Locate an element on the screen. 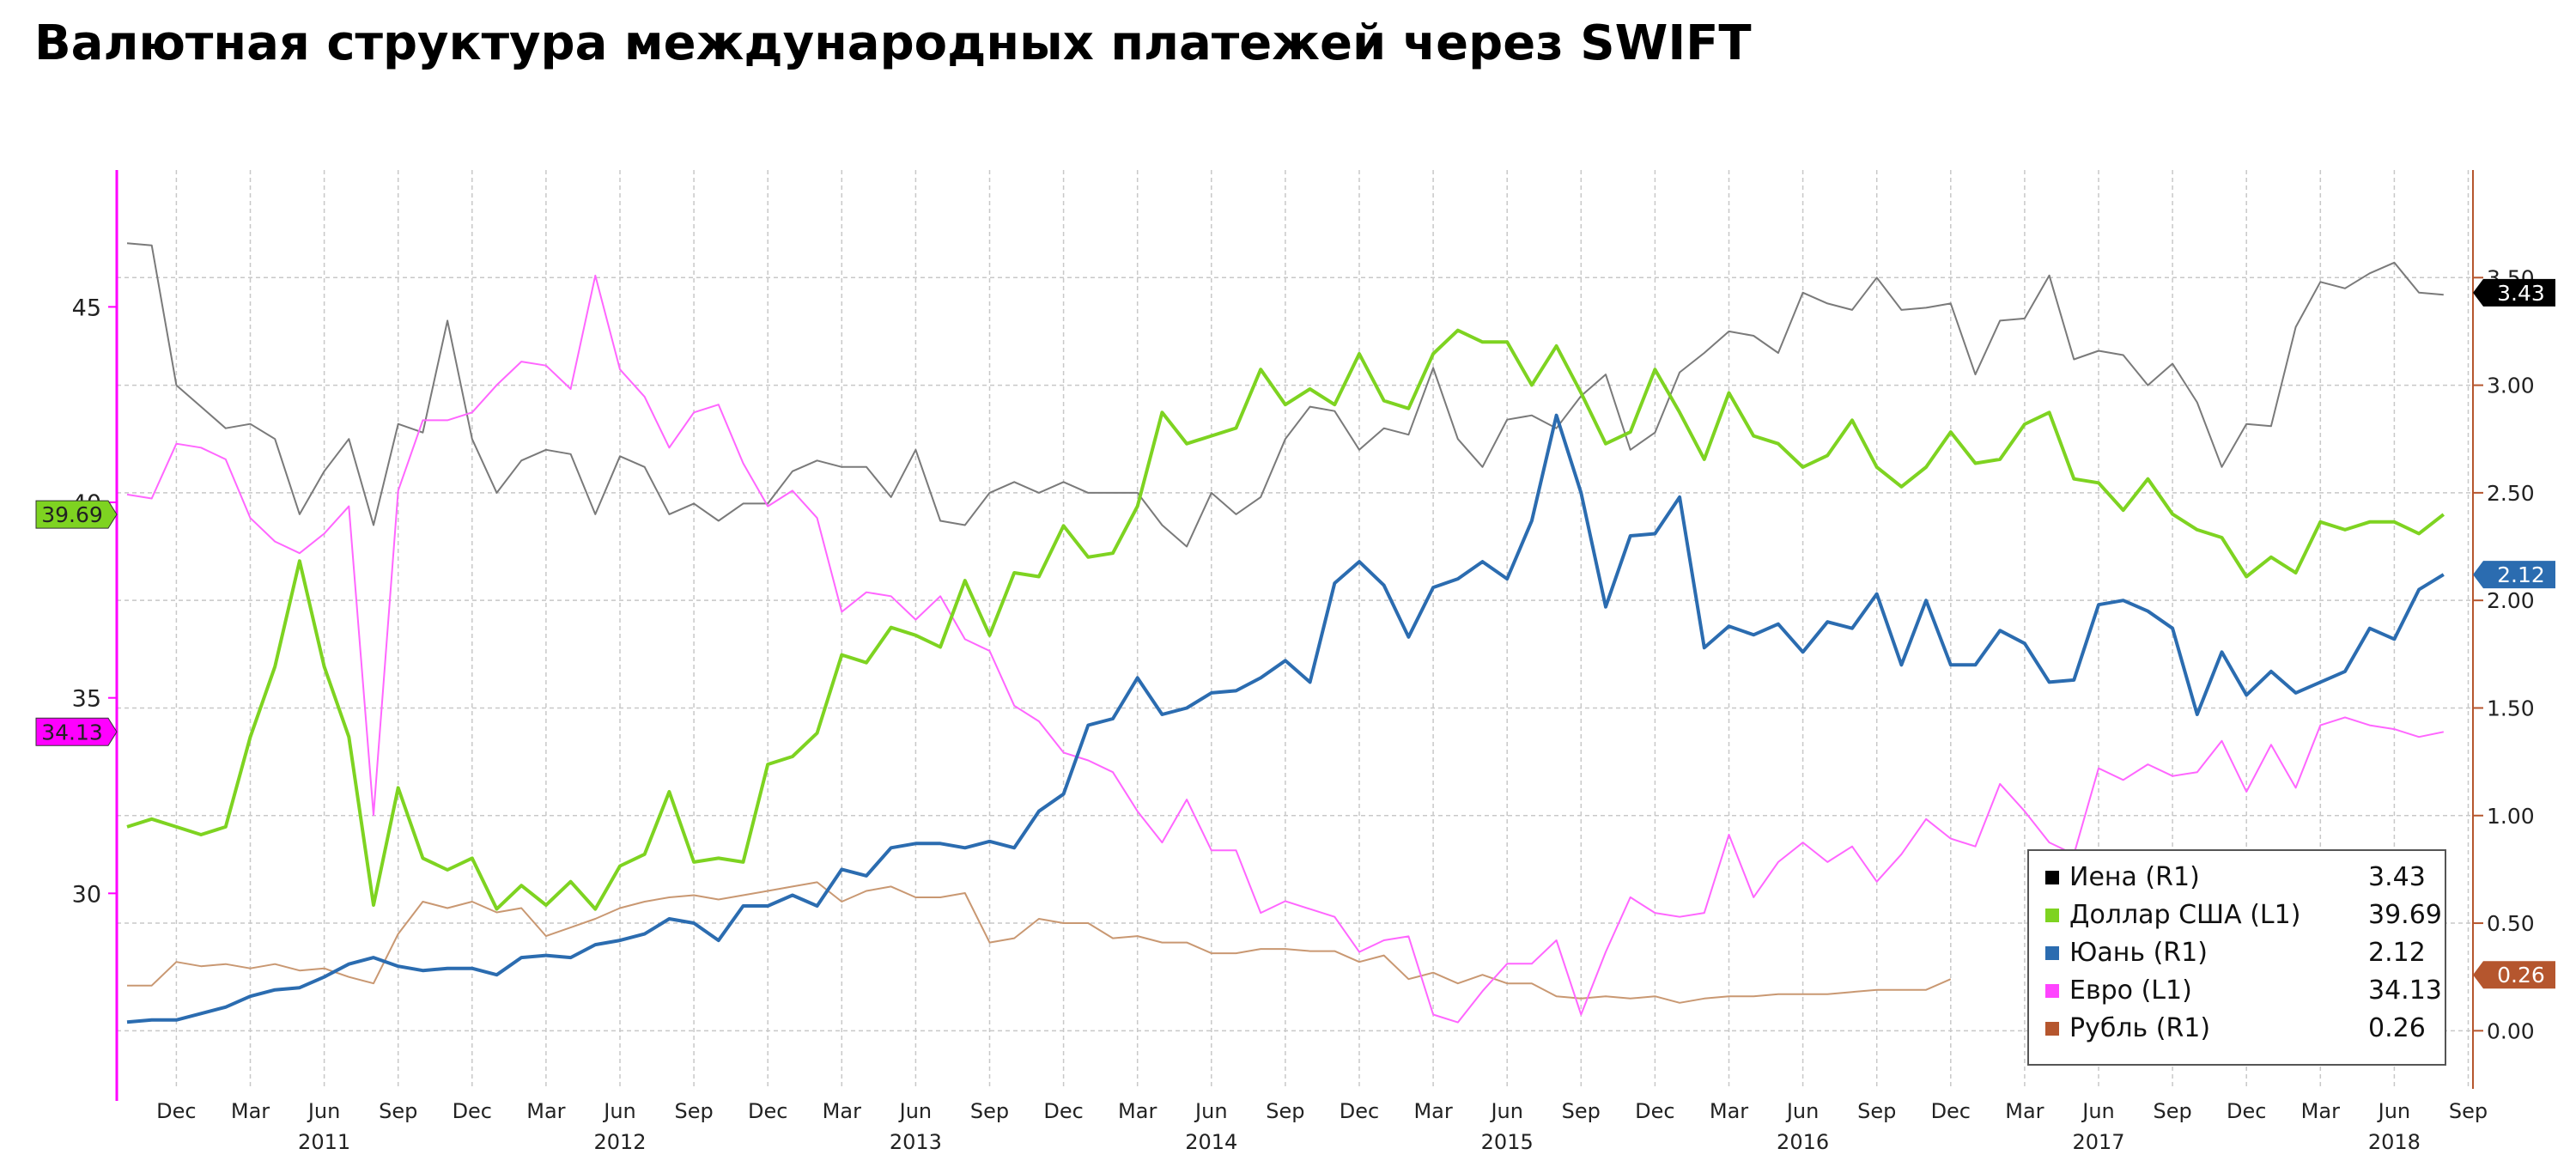 This screenshot has width=2576, height=1173. legend-label: Юань (R1) is located at coordinates (2138, 953).